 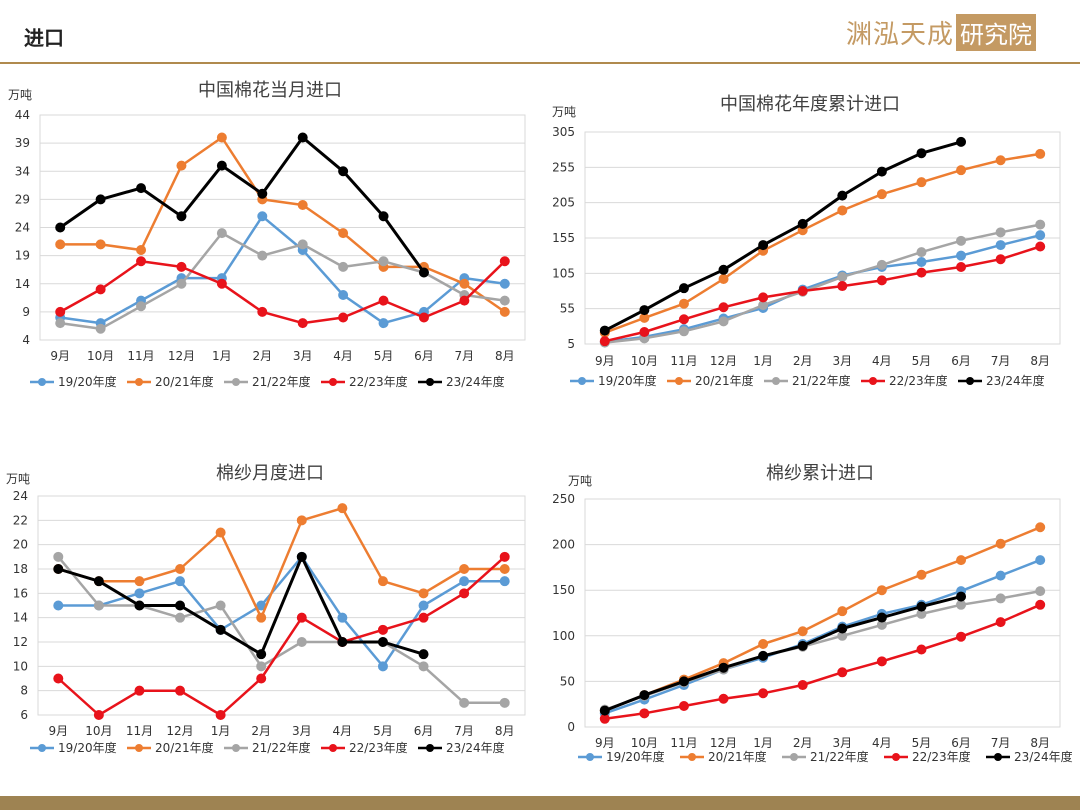 What do you see at coordinates (139, 731) in the screenshot?
I see `x-tick-label: 11月` at bounding box center [139, 731].